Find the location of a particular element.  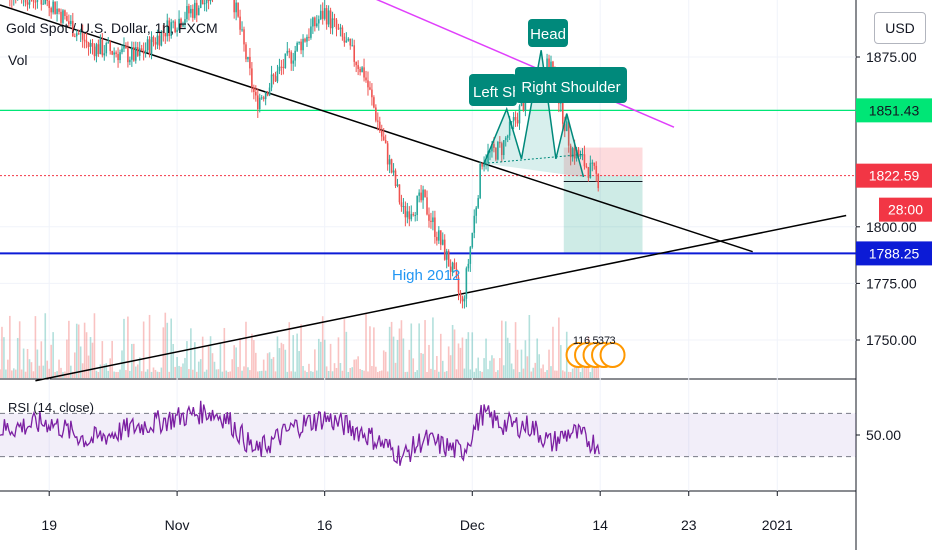

head-label-box is located at coordinates (548, 33).